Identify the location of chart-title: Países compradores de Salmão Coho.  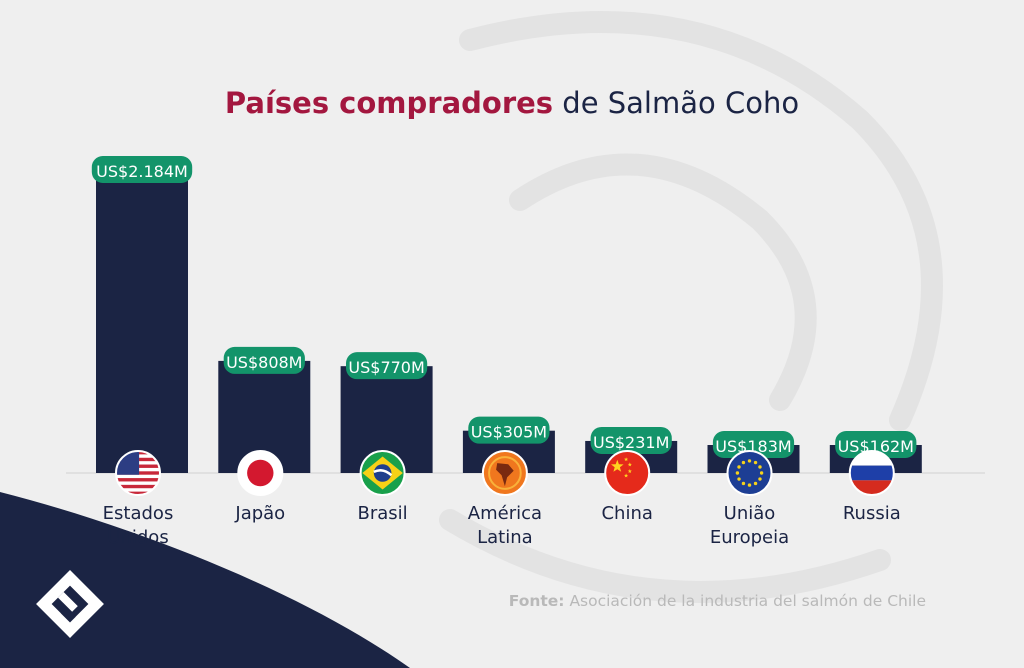
(512, 103).